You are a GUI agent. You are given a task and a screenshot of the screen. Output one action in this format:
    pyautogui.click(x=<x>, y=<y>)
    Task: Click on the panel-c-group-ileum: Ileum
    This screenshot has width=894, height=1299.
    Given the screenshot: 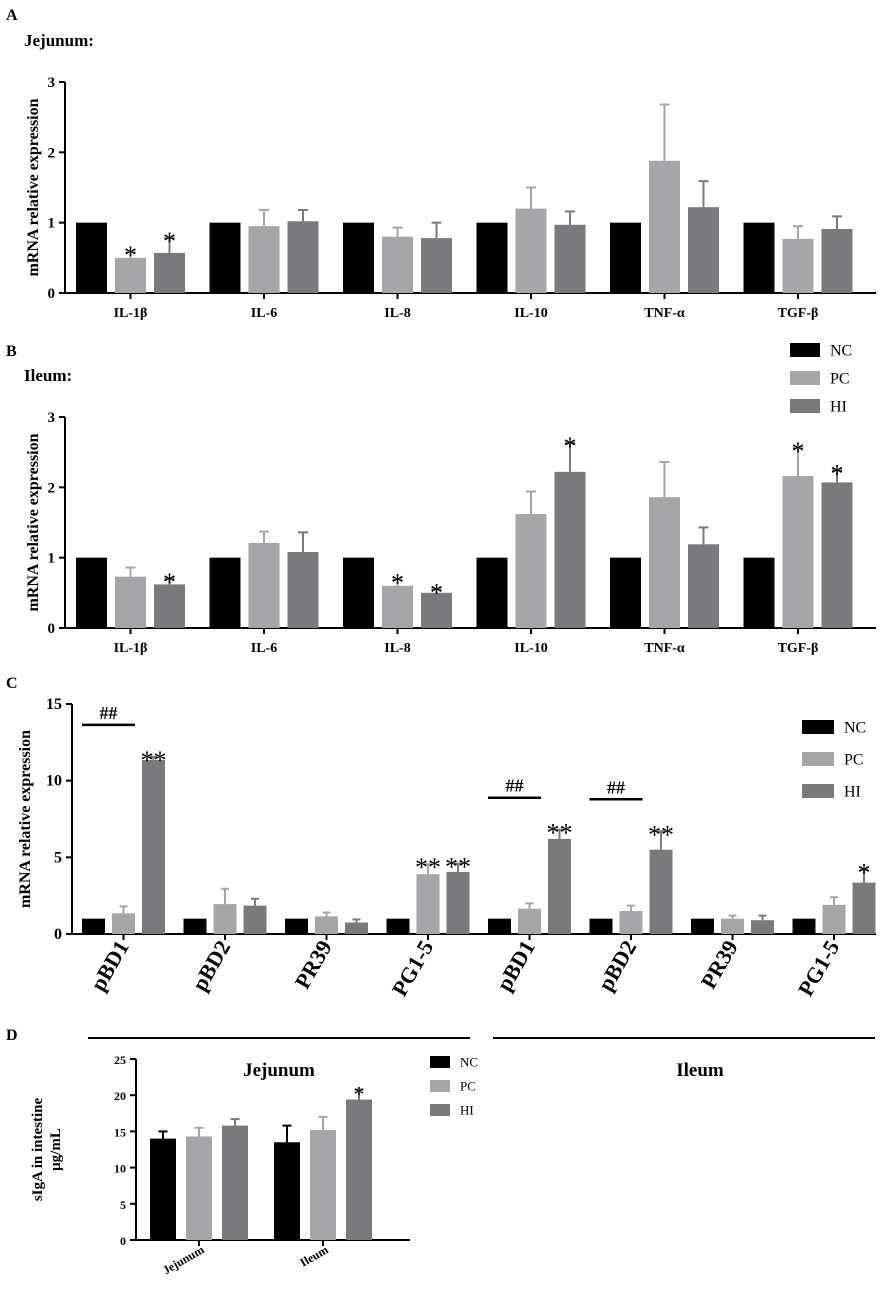 What is the action you would take?
    pyautogui.click(x=700, y=1070)
    